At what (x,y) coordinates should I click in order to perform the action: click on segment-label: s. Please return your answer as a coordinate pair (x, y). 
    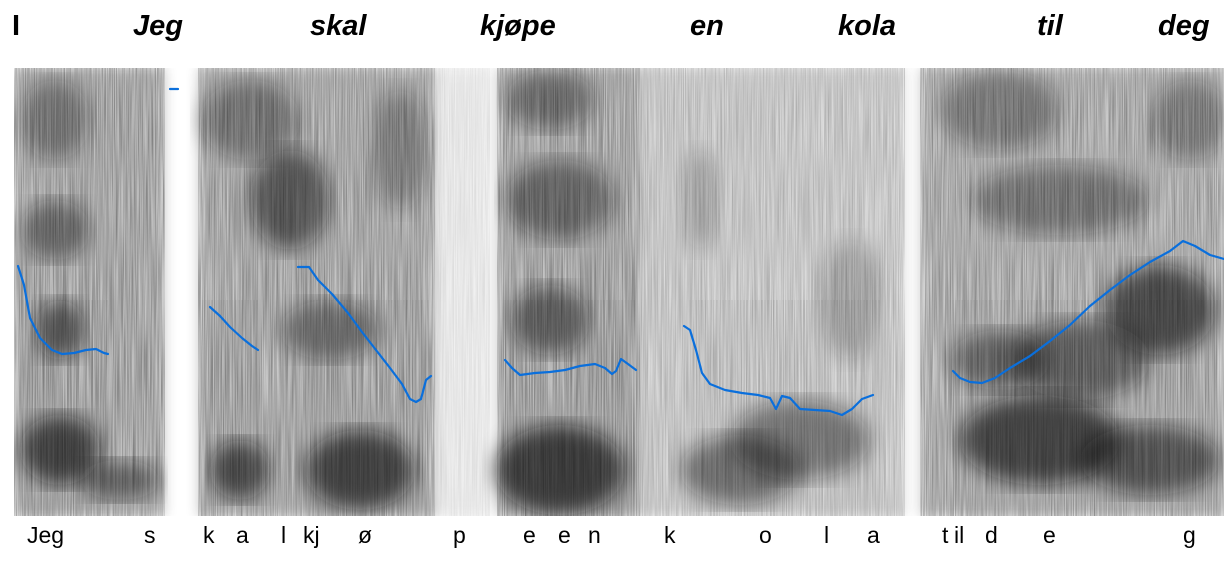
    Looking at the image, I should click on (150, 535).